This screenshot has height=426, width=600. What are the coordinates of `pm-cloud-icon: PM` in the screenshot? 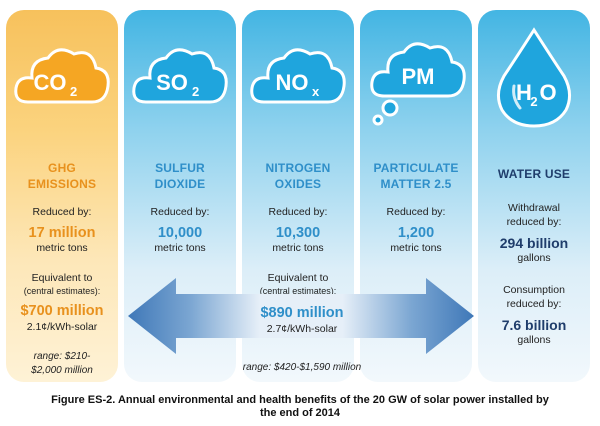 It's located at (418, 84).